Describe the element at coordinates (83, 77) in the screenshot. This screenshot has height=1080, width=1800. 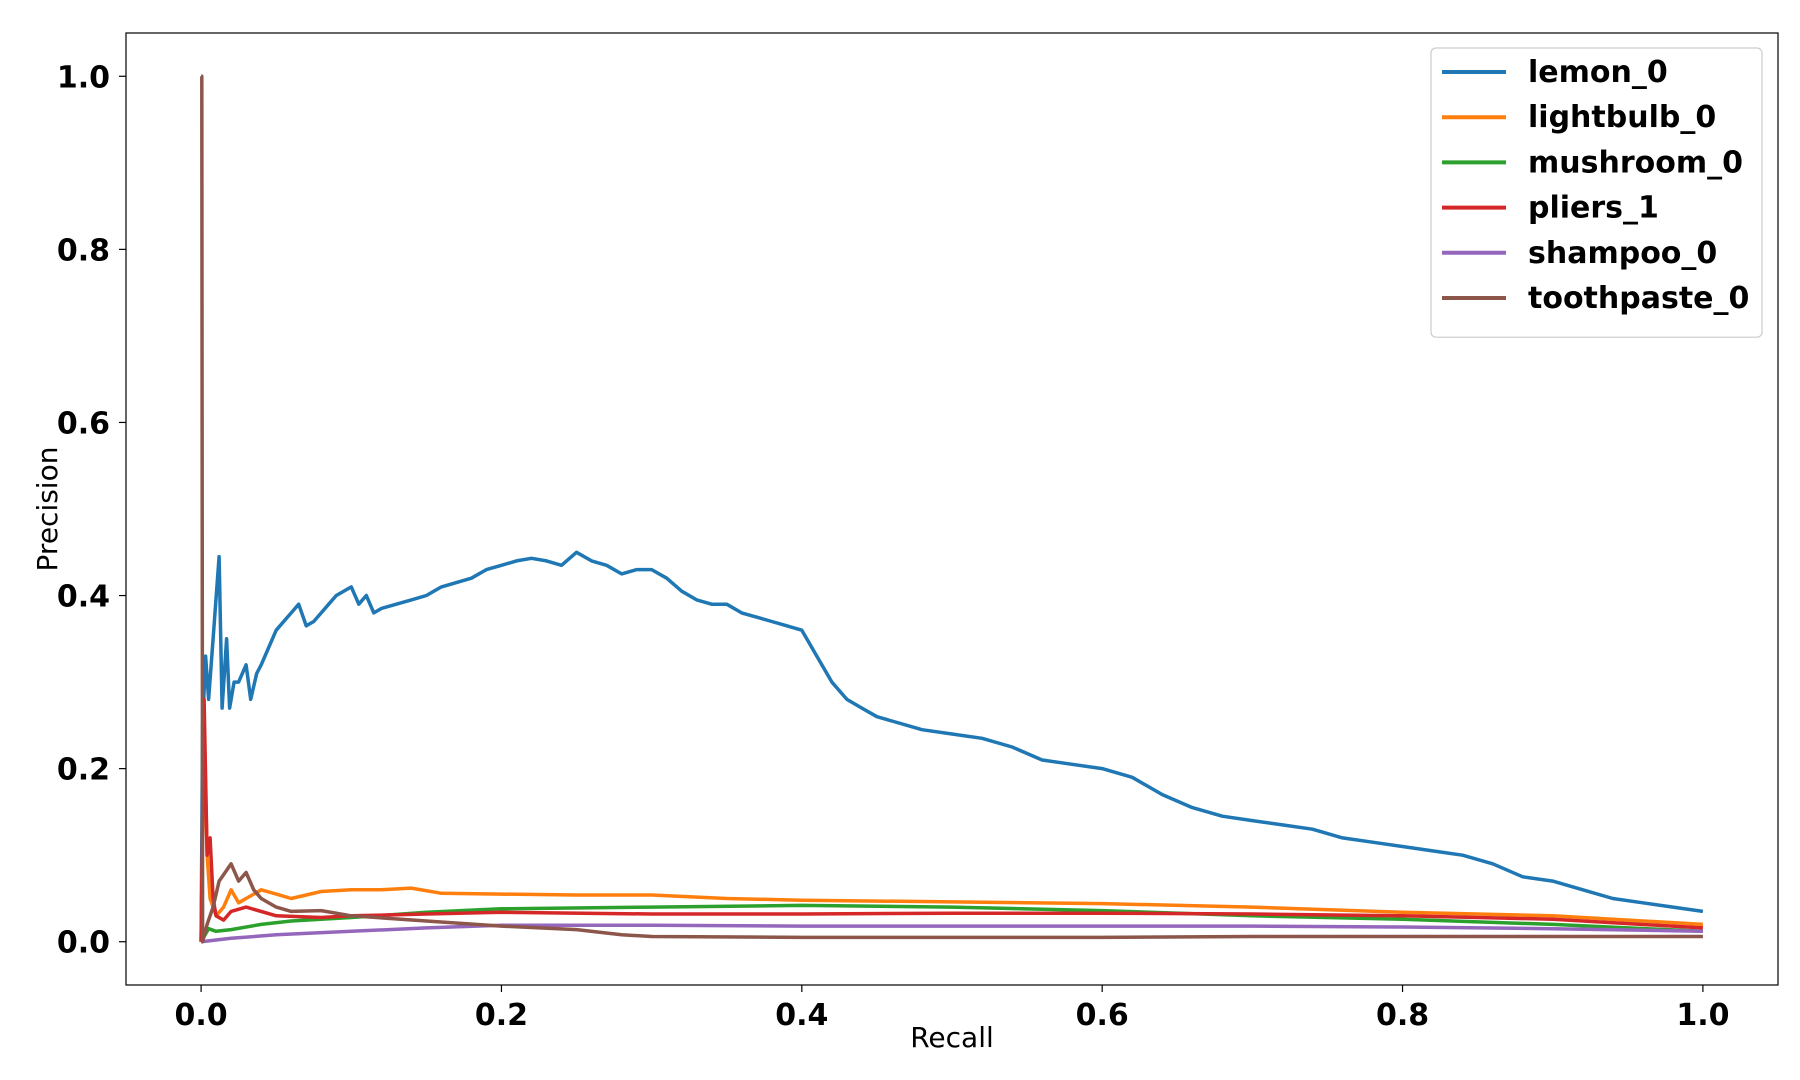
I see `y-tick-label: 1.0` at that location.